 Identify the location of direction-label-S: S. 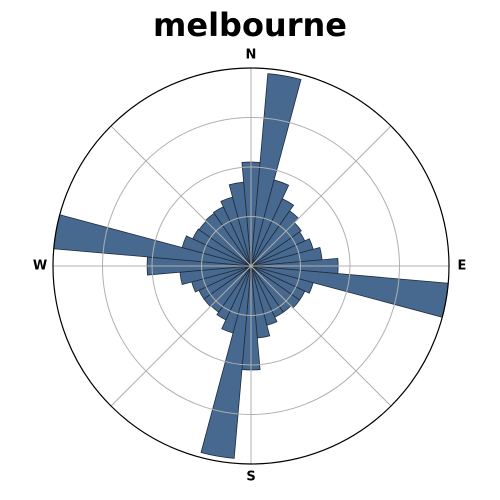
(250, 477).